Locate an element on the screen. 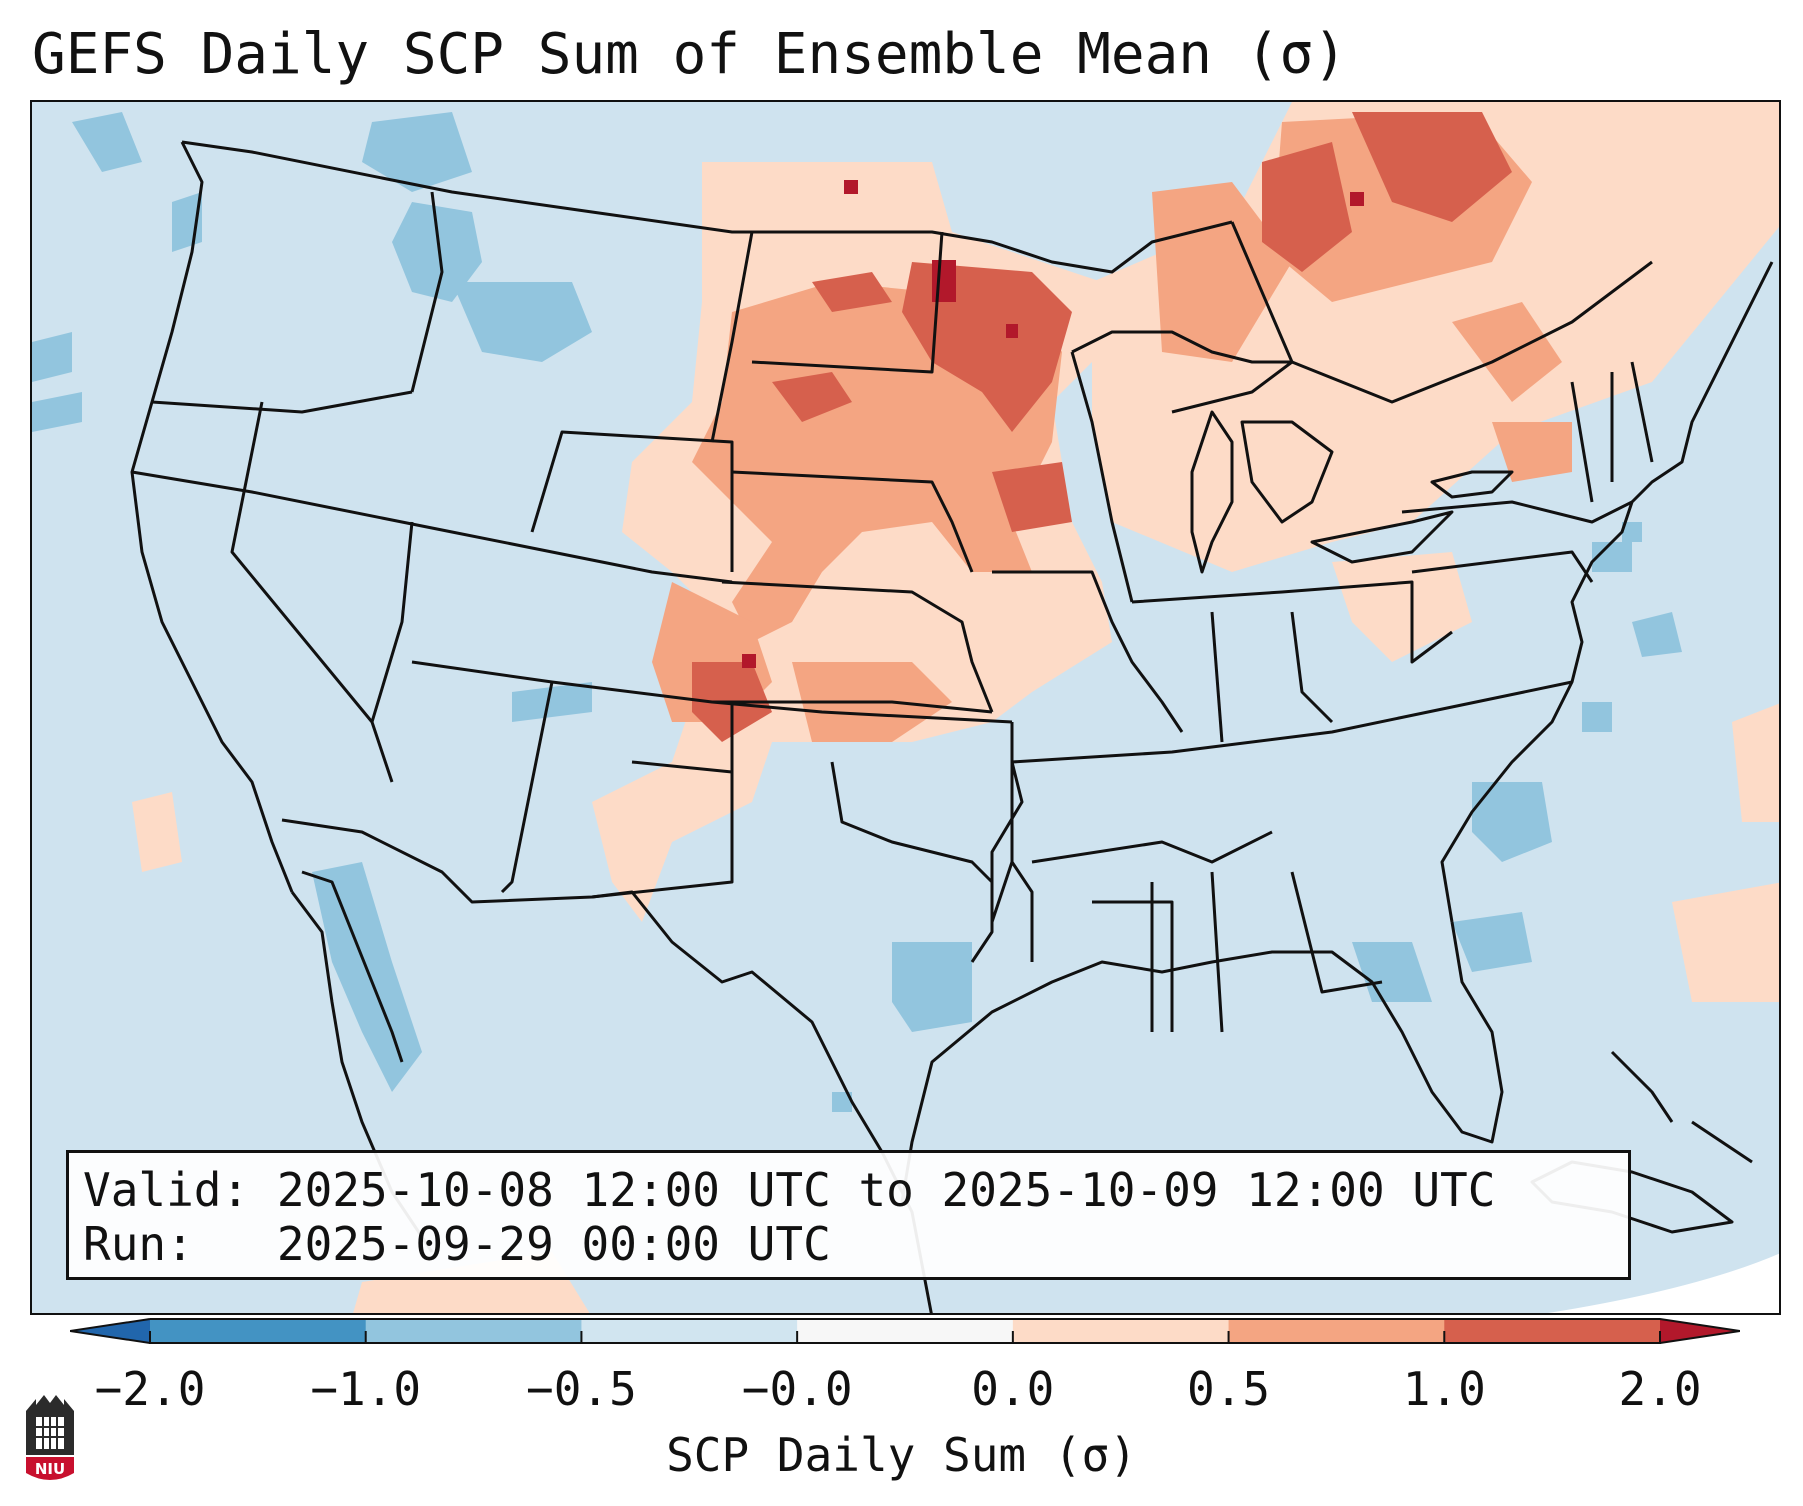 The width and height of the screenshot is (1803, 1506). run-time: 2025-09-29 00:00 UTC is located at coordinates (553, 1244).